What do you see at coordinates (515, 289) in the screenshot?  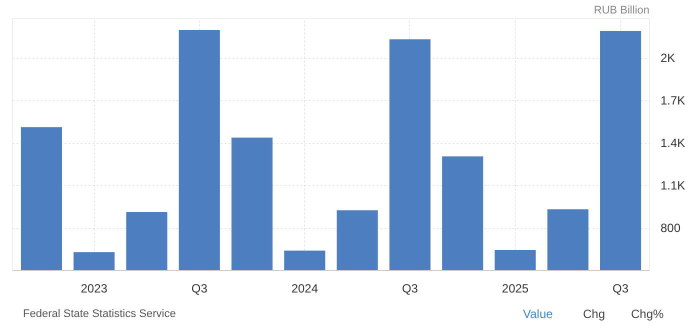 I see `x-tick-label: 2025` at bounding box center [515, 289].